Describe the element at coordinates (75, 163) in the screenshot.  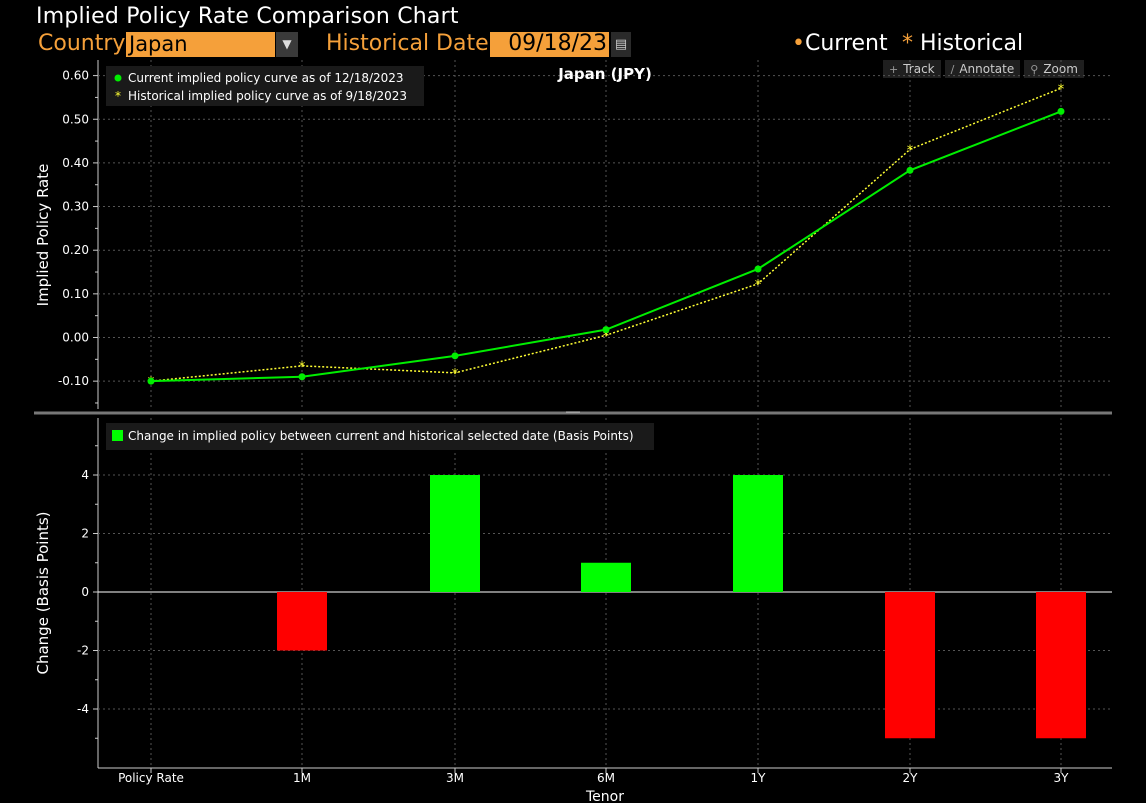
I see `top-y-tick-label: 0.40` at that location.